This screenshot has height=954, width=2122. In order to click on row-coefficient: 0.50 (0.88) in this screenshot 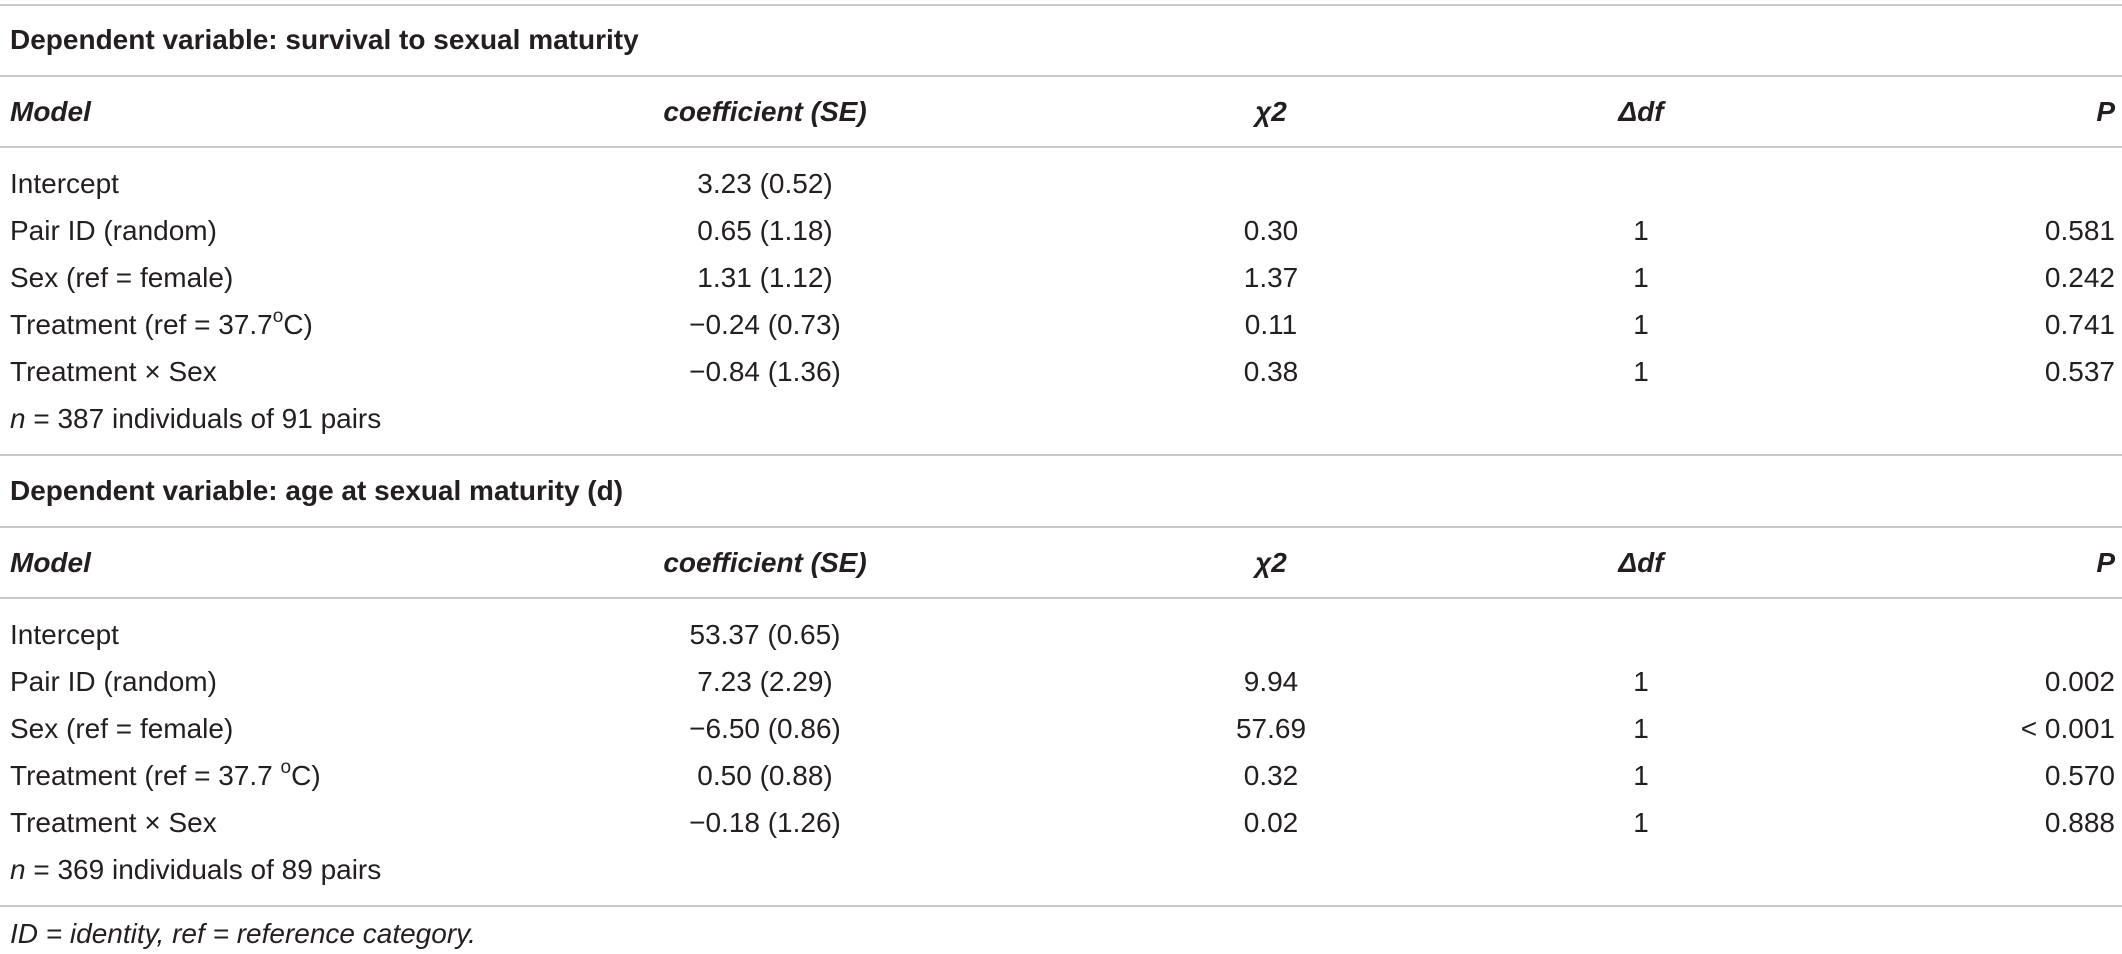, I will do `click(765, 775)`.